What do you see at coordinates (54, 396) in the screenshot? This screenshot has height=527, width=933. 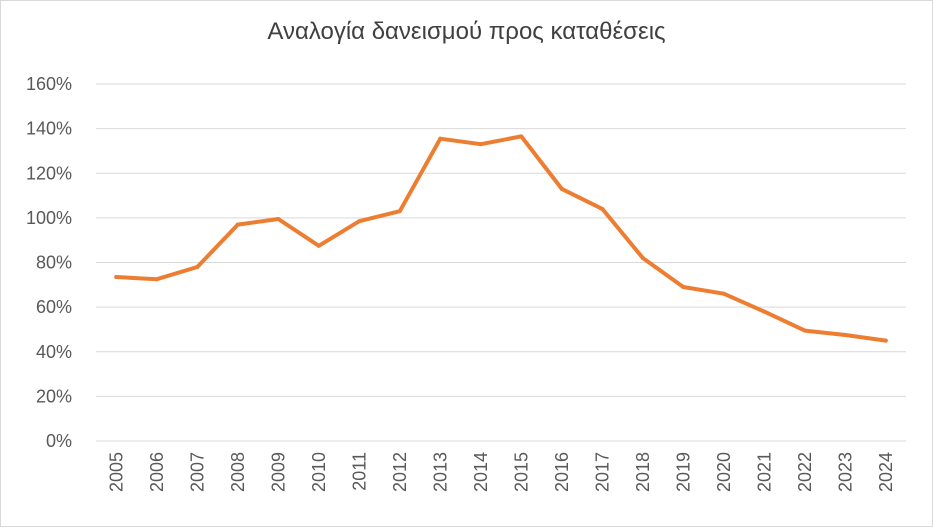 I see `y-tick-label: 20%` at bounding box center [54, 396].